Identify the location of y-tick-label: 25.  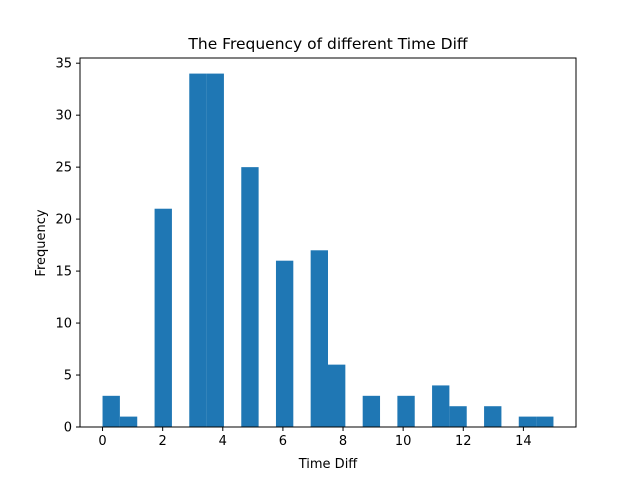
(63, 168).